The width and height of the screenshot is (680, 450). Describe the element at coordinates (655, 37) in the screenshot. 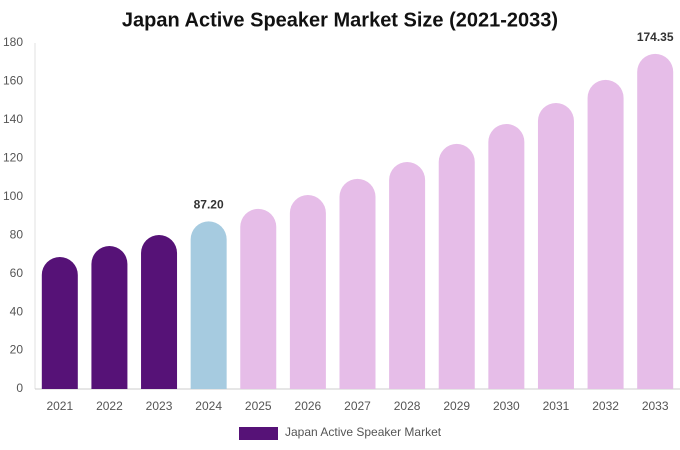

I see `value-label: 174.35` at that location.